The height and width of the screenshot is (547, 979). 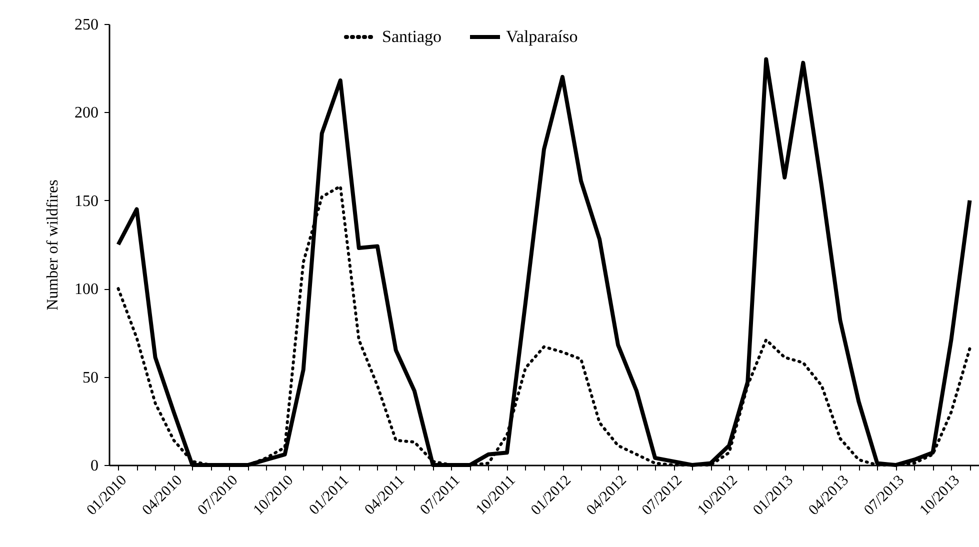 What do you see at coordinates (412, 36) in the screenshot?
I see `legend-label: Santiago` at bounding box center [412, 36].